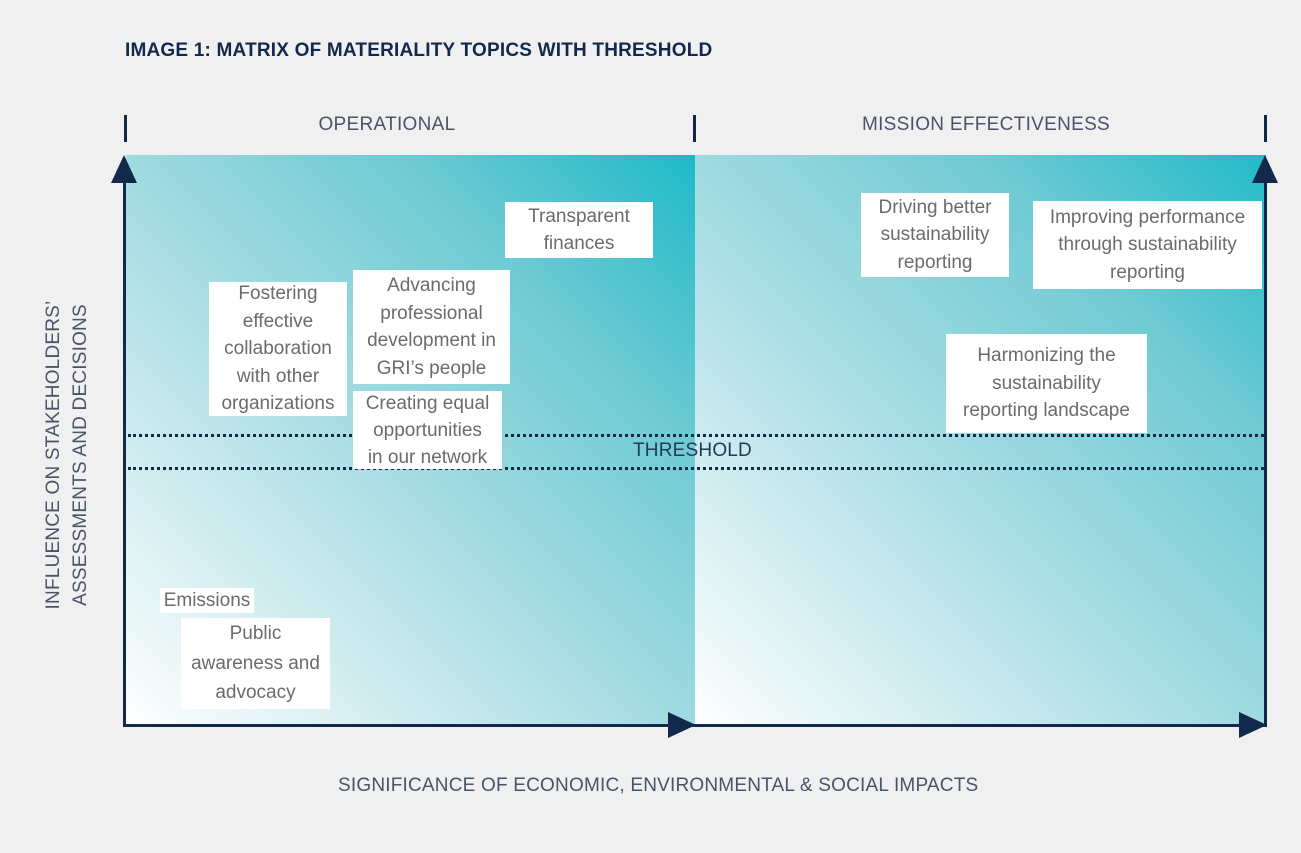 This screenshot has width=1301, height=853. Describe the element at coordinates (1265, 128) in the screenshot. I see `section-tick-right` at that location.